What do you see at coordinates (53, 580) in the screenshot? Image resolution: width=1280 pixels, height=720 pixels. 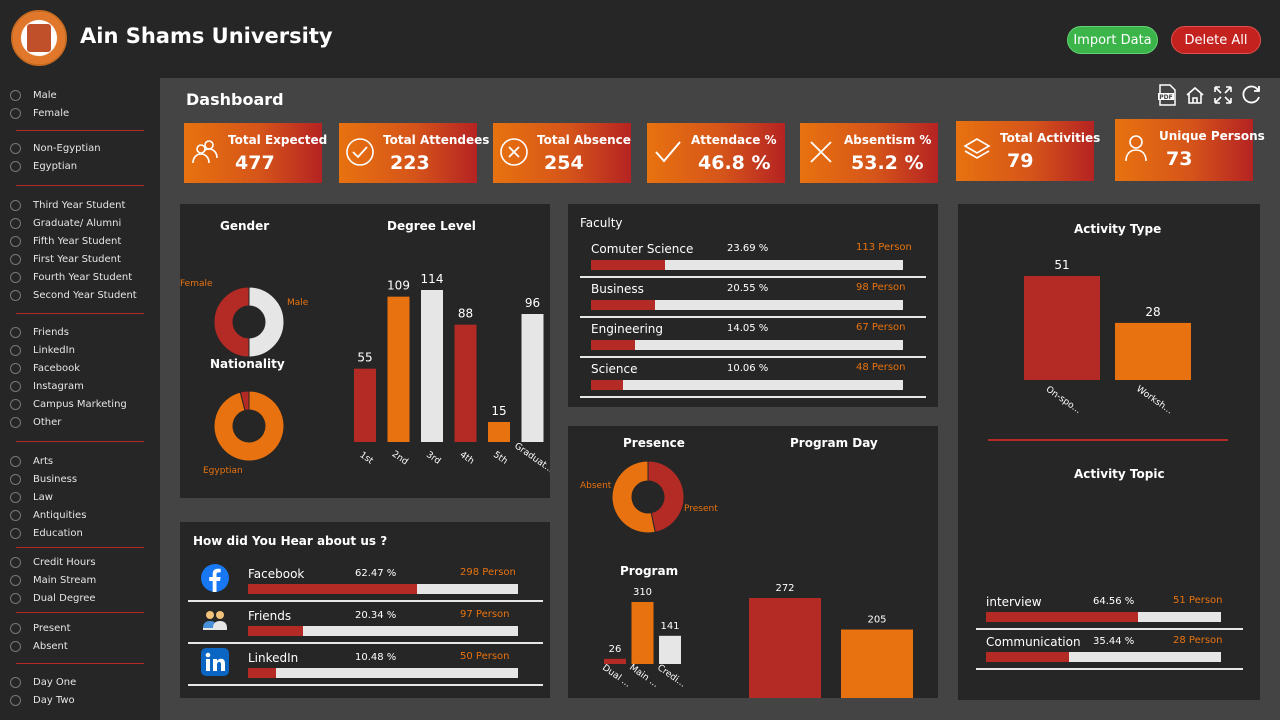 I see `filter-main-stream: Main Stream` at bounding box center [53, 580].